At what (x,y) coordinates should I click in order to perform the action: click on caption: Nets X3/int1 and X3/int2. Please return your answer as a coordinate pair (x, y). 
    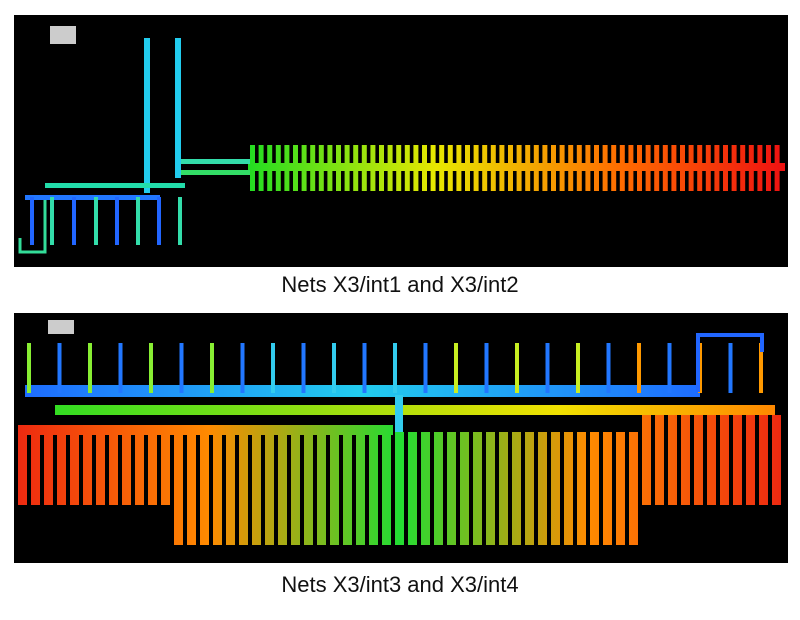
    Looking at the image, I should click on (399, 284).